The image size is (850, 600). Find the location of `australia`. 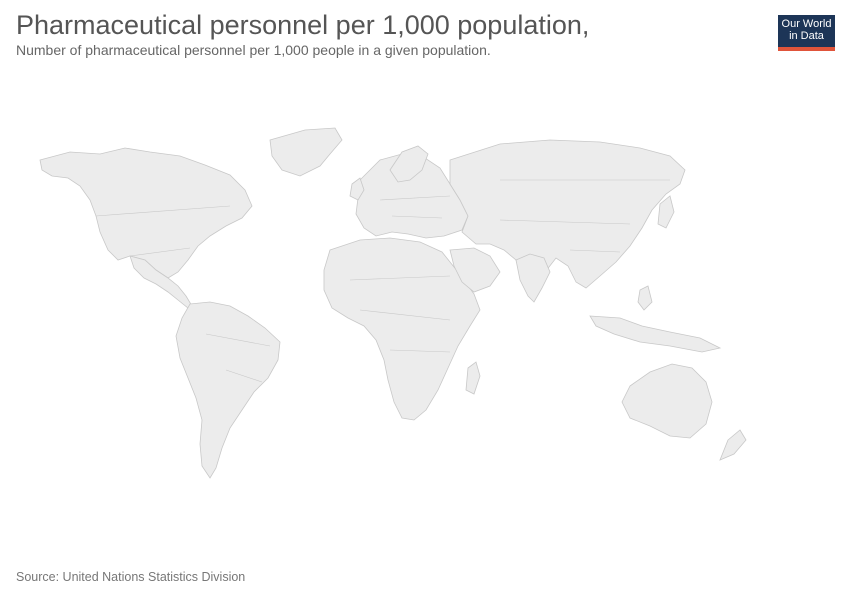

australia is located at coordinates (667, 401).